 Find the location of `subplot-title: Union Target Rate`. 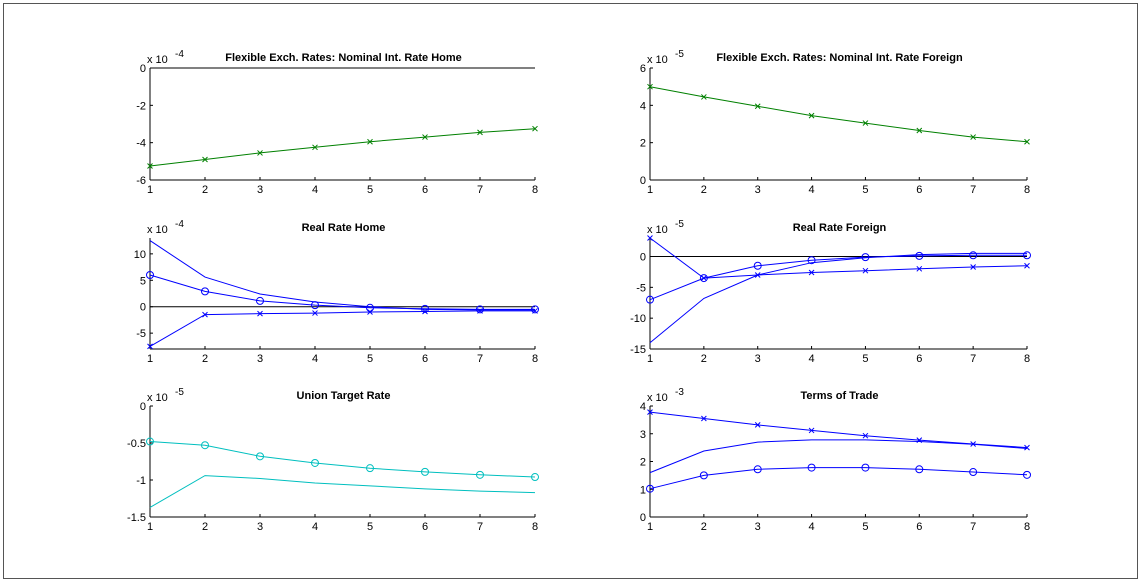

subplot-title: Union Target Rate is located at coordinates (344, 396).